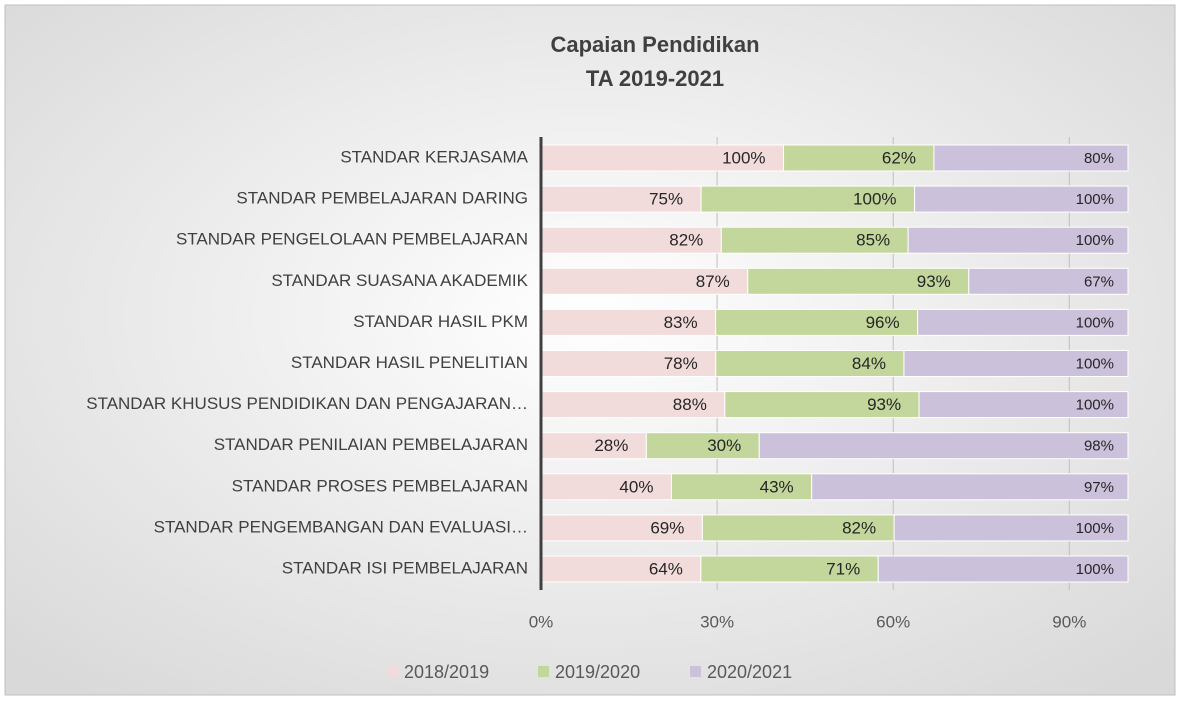  I want to click on data-label: 96%, so click(883, 322).